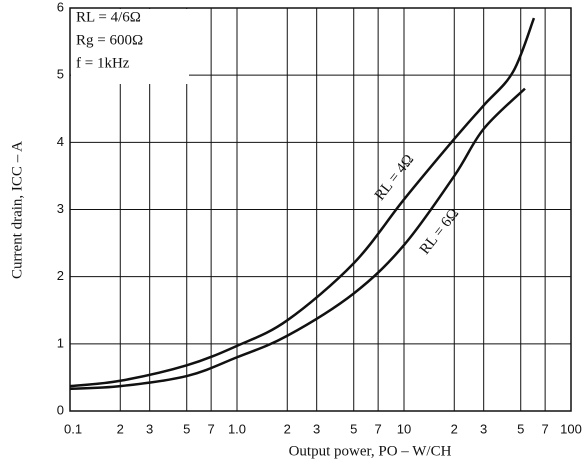 This screenshot has width=588, height=466. Describe the element at coordinates (60, 7) in the screenshot. I see `y-tick-label: 6` at that location.